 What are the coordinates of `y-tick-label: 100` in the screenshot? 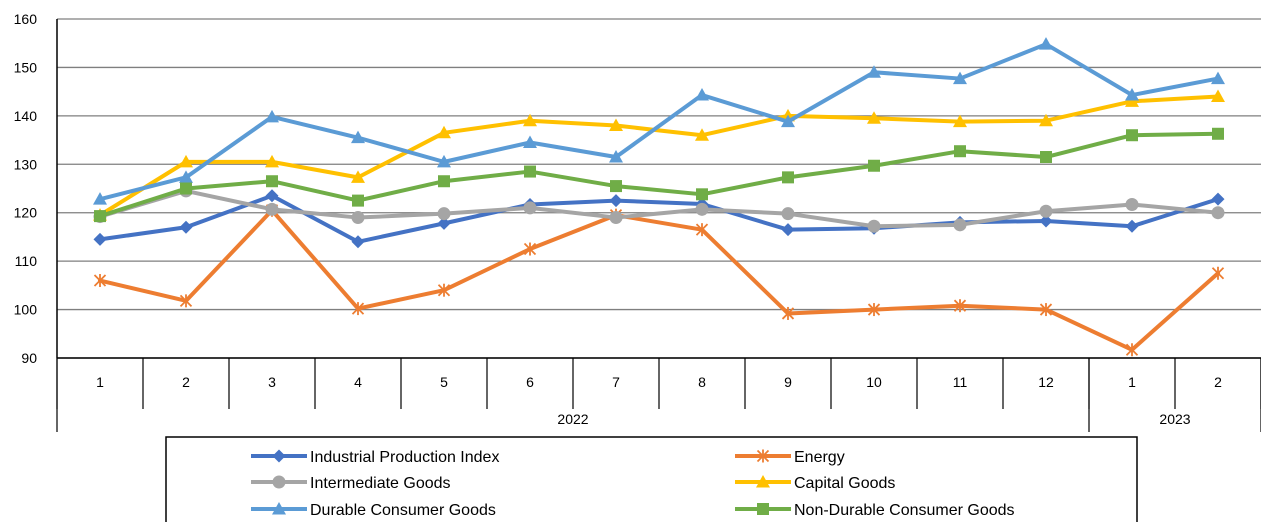 It's located at (26, 310).